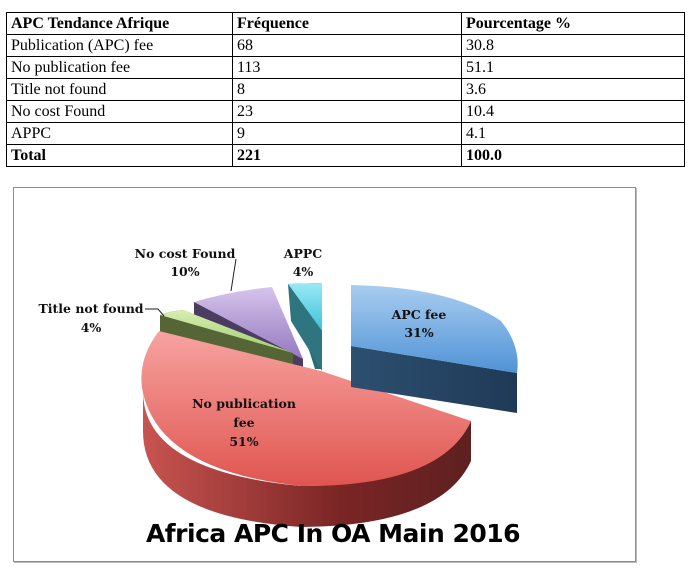 Image resolution: width=692 pixels, height=577 pixels. Describe the element at coordinates (419, 314) in the screenshot. I see `label-apc-fee-name: APC fee` at that location.